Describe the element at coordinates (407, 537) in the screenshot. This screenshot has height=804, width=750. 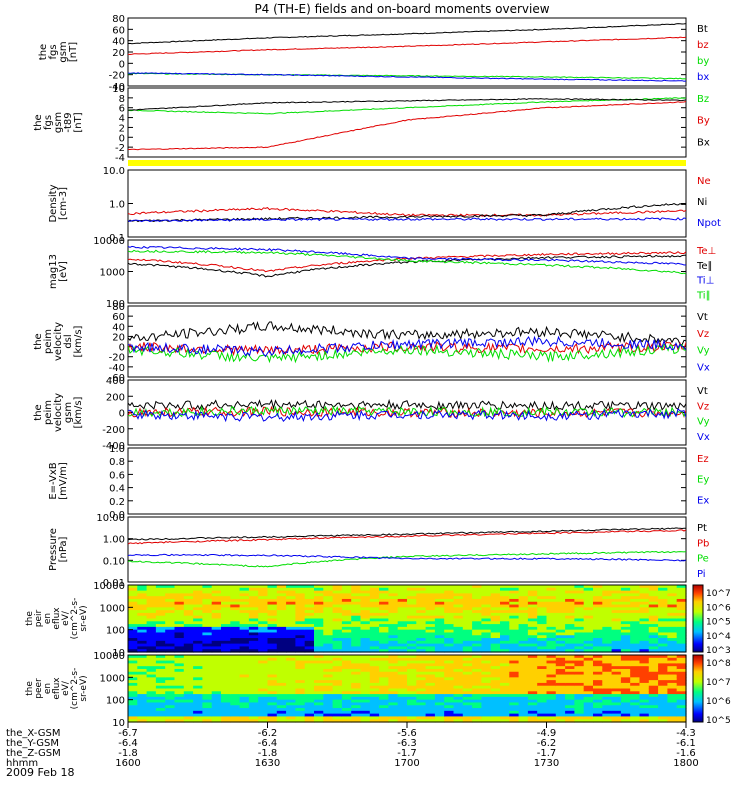
I see `series-Pb-line` at that location.